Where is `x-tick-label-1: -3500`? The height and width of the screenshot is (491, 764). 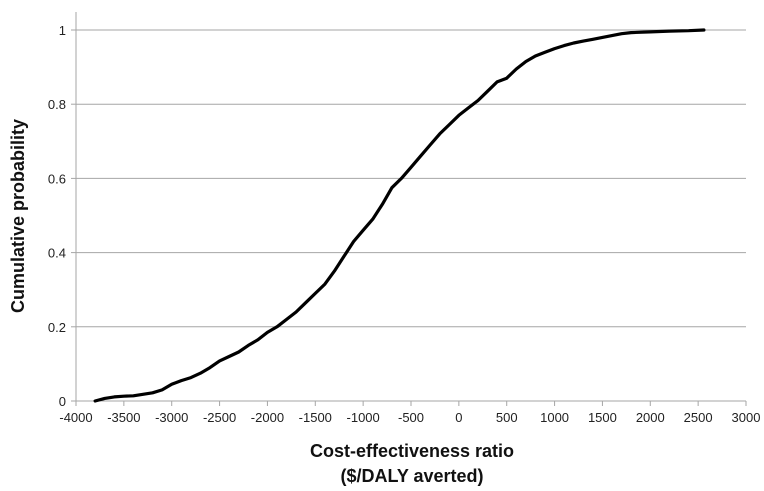
x-tick-label-1: -3500 is located at coordinates (123, 417).